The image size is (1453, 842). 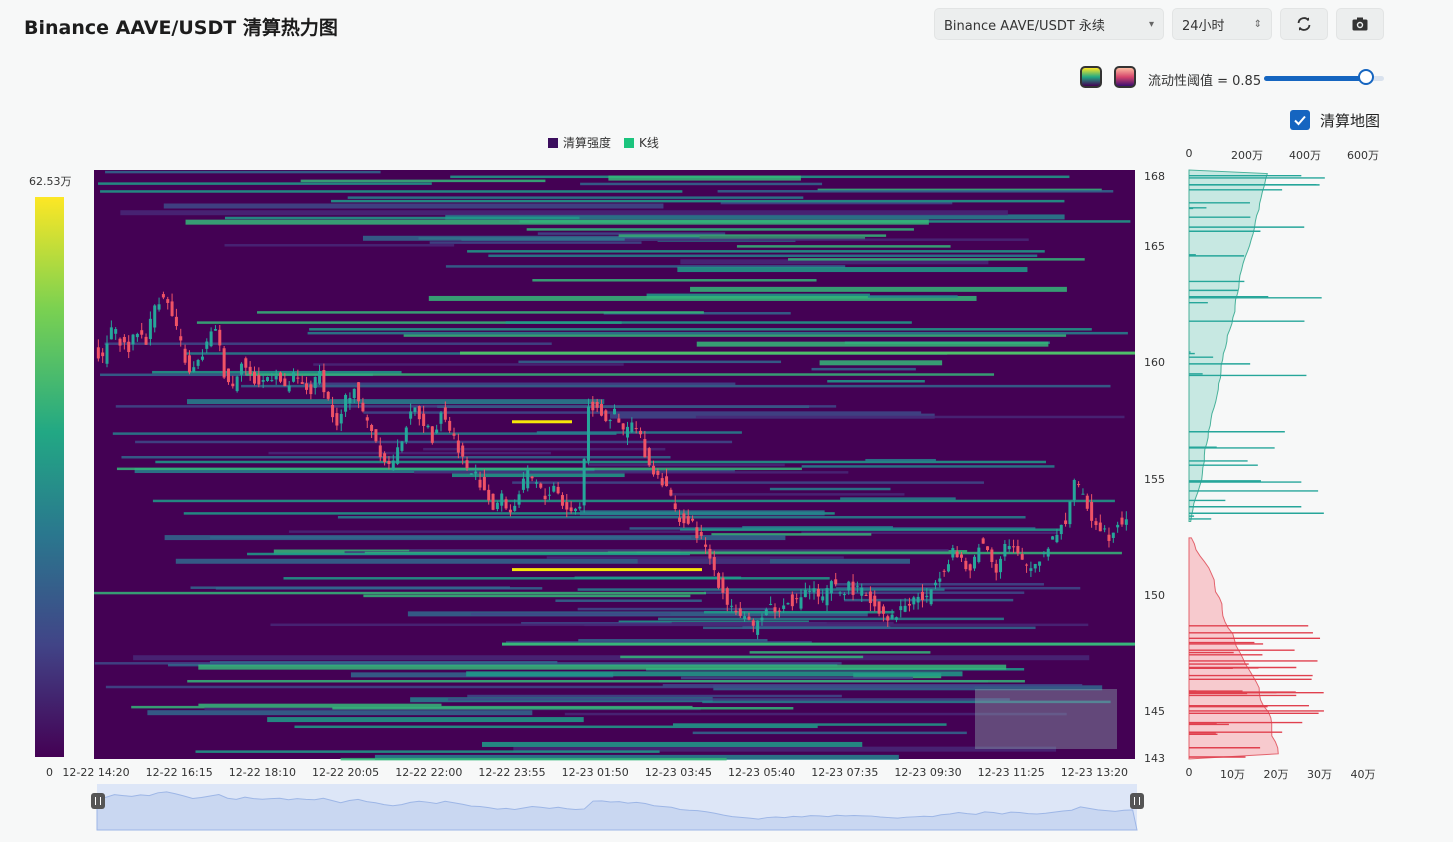 What do you see at coordinates (617, 811) in the screenshot?
I see `overview-area` at bounding box center [617, 811].